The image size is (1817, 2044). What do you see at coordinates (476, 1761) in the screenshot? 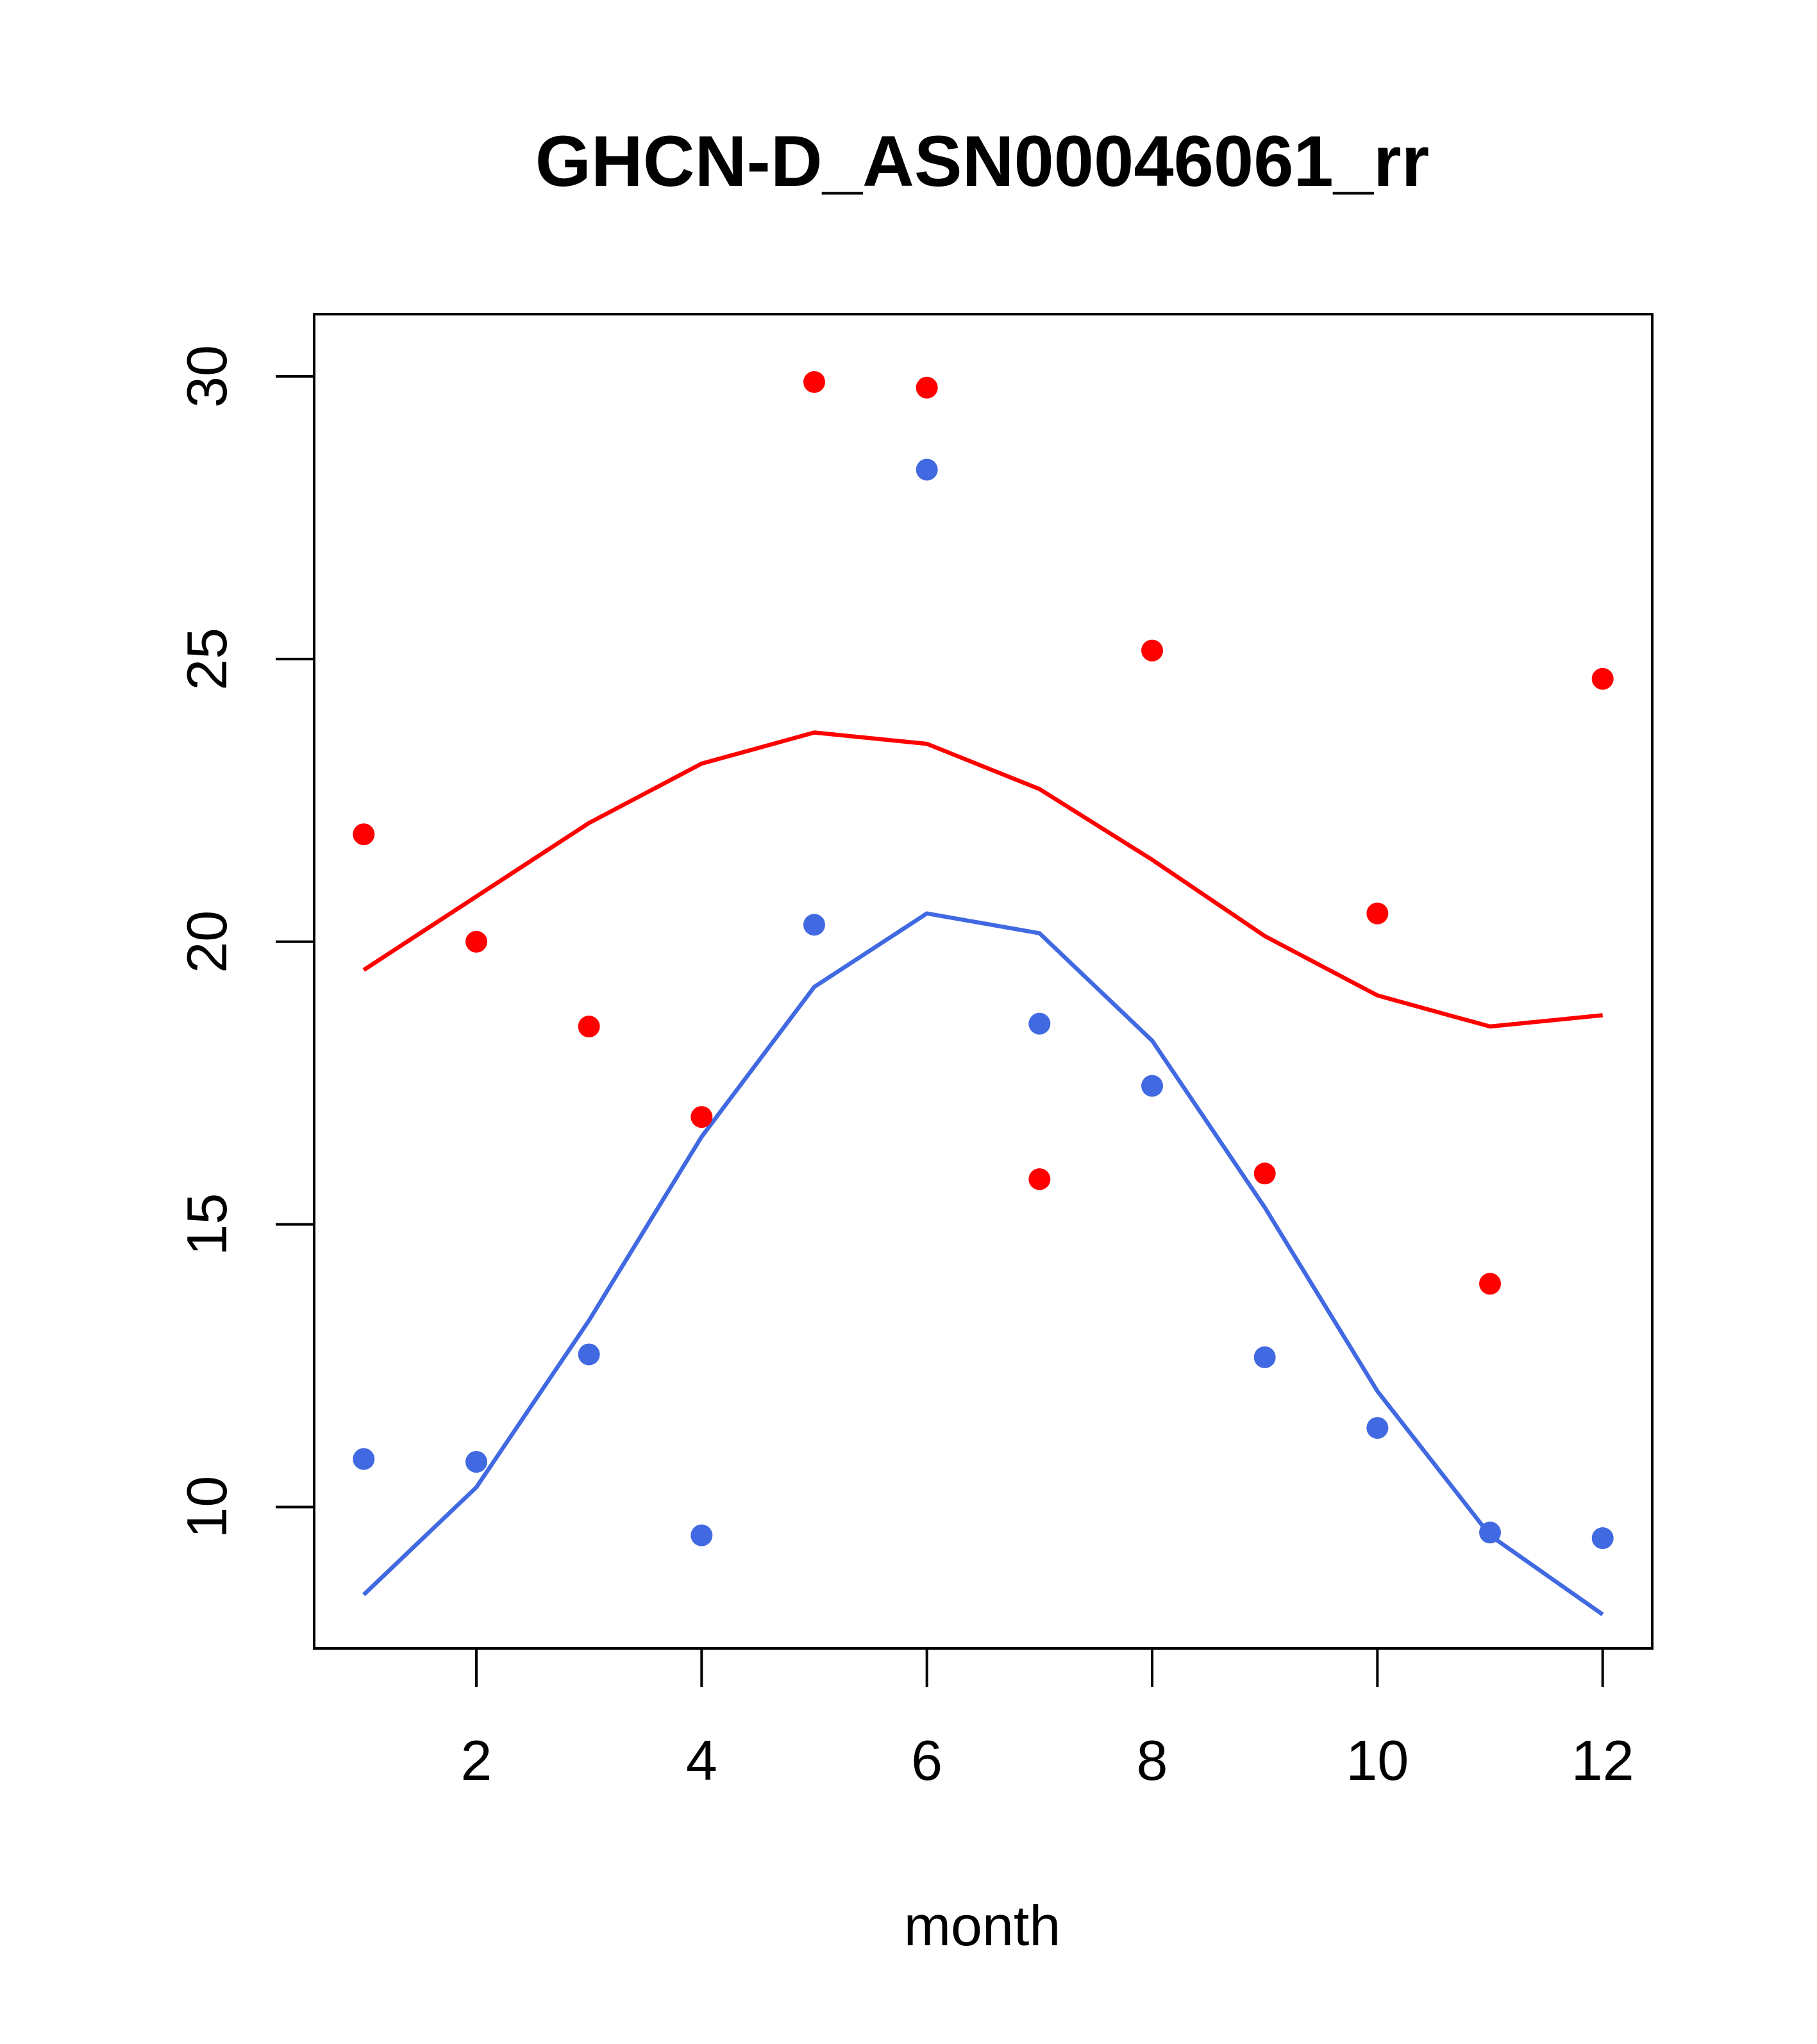
I see `x-tick-label: 2` at bounding box center [476, 1761].